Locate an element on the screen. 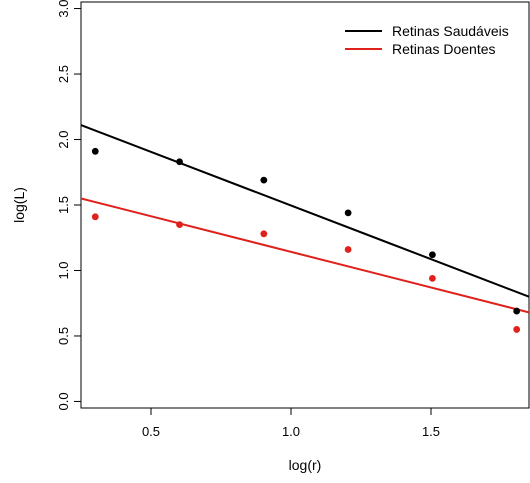 Image resolution: width=530 pixels, height=483 pixels. legend-label-diseased: Retinas Doentes is located at coordinates (444, 49).